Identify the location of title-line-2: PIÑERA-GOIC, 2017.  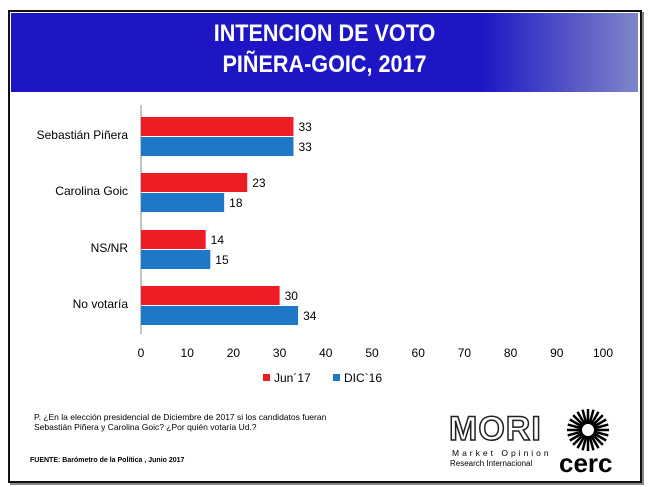
(324, 64).